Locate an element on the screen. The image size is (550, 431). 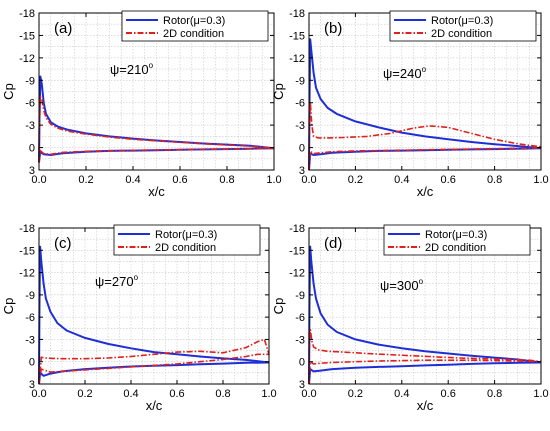
rotor-lower-curve is located at coordinates (425, 373).